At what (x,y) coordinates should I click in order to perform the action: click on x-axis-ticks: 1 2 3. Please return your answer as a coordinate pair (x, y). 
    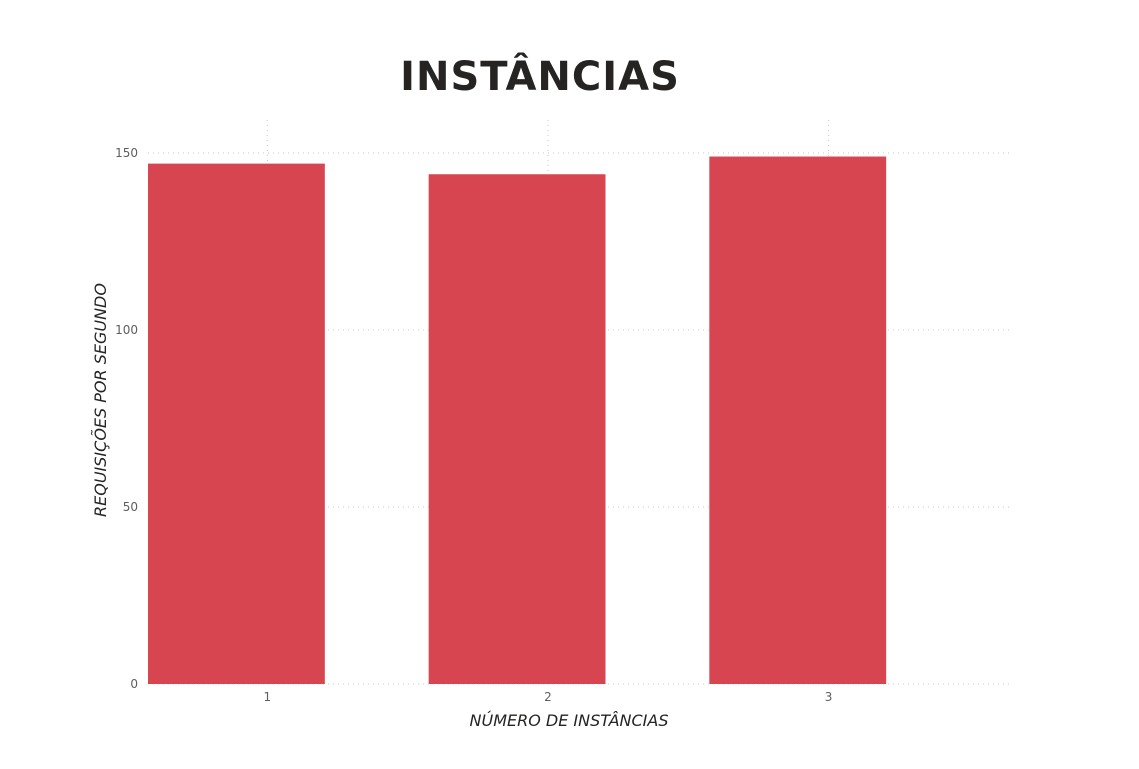
    Looking at the image, I should click on (547, 697).